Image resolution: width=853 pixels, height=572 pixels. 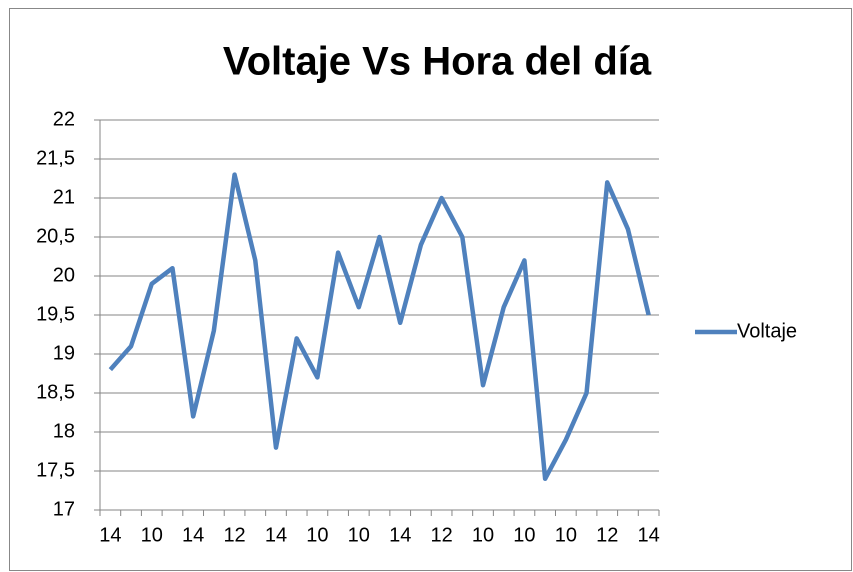 What do you see at coordinates (64, 197) in the screenshot?
I see `y-tick-label: 21` at bounding box center [64, 197].